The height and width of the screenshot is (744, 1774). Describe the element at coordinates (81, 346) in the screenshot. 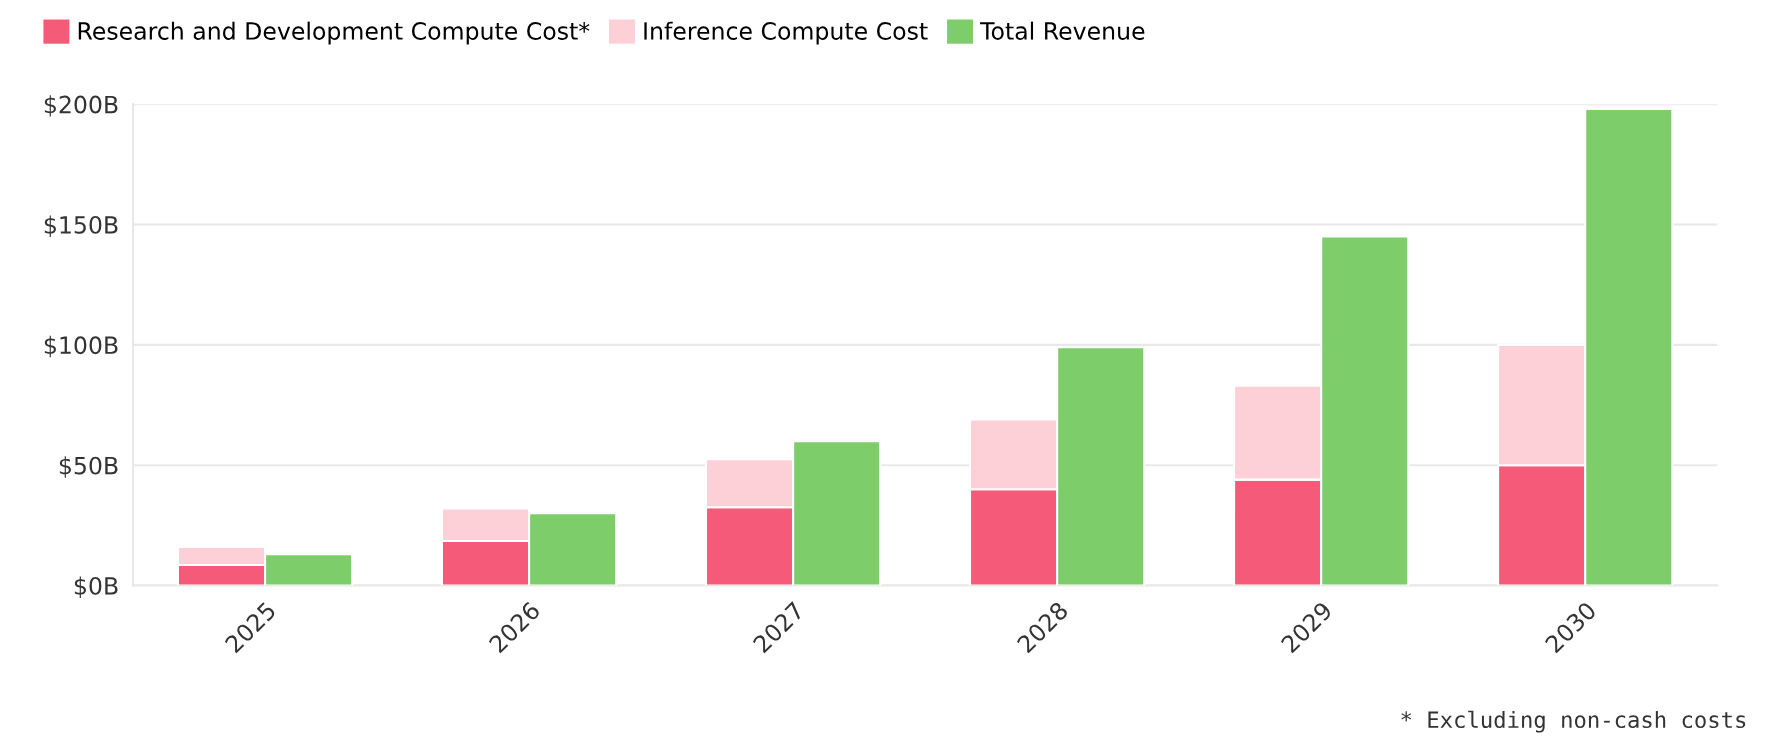

I see `y-tick-label: $100B` at that location.